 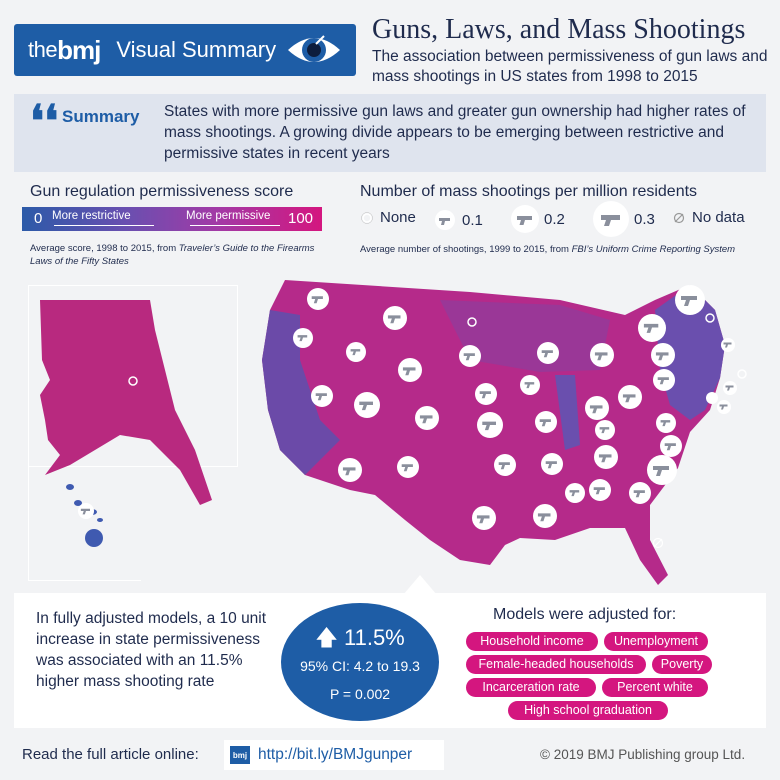 I want to click on legend-label-no-data: No data, so click(x=718, y=217).